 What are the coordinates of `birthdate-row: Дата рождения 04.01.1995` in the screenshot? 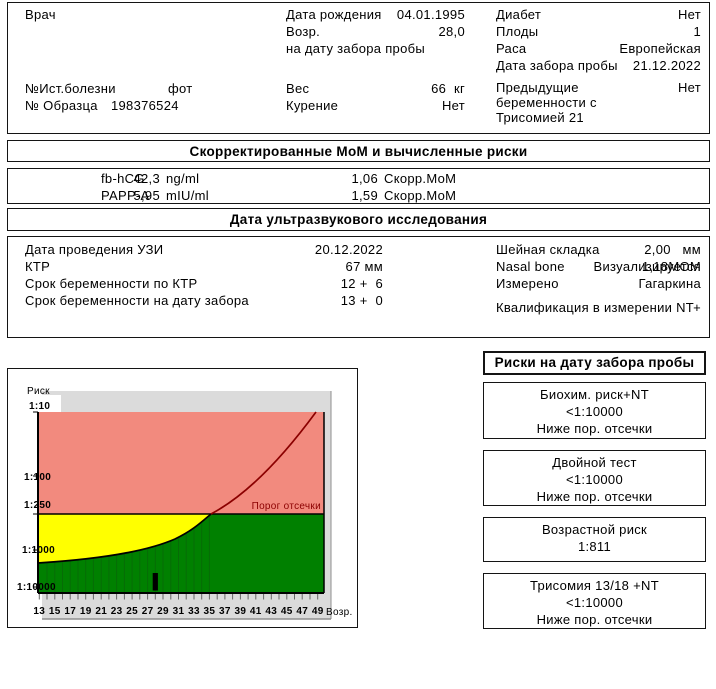 It's located at (375, 14).